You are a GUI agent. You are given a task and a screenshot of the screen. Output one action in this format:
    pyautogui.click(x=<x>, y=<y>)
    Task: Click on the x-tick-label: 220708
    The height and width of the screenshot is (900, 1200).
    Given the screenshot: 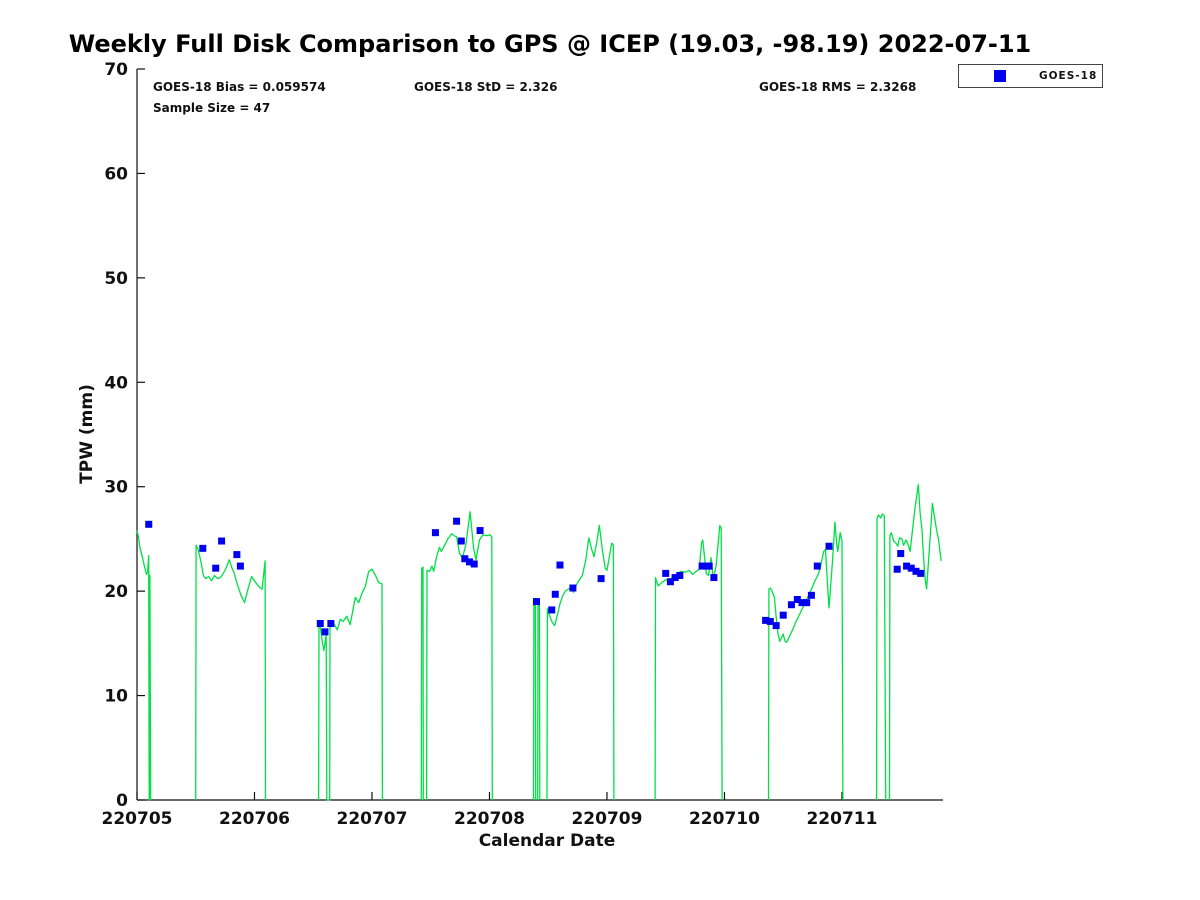 What is the action you would take?
    pyautogui.click(x=489, y=819)
    